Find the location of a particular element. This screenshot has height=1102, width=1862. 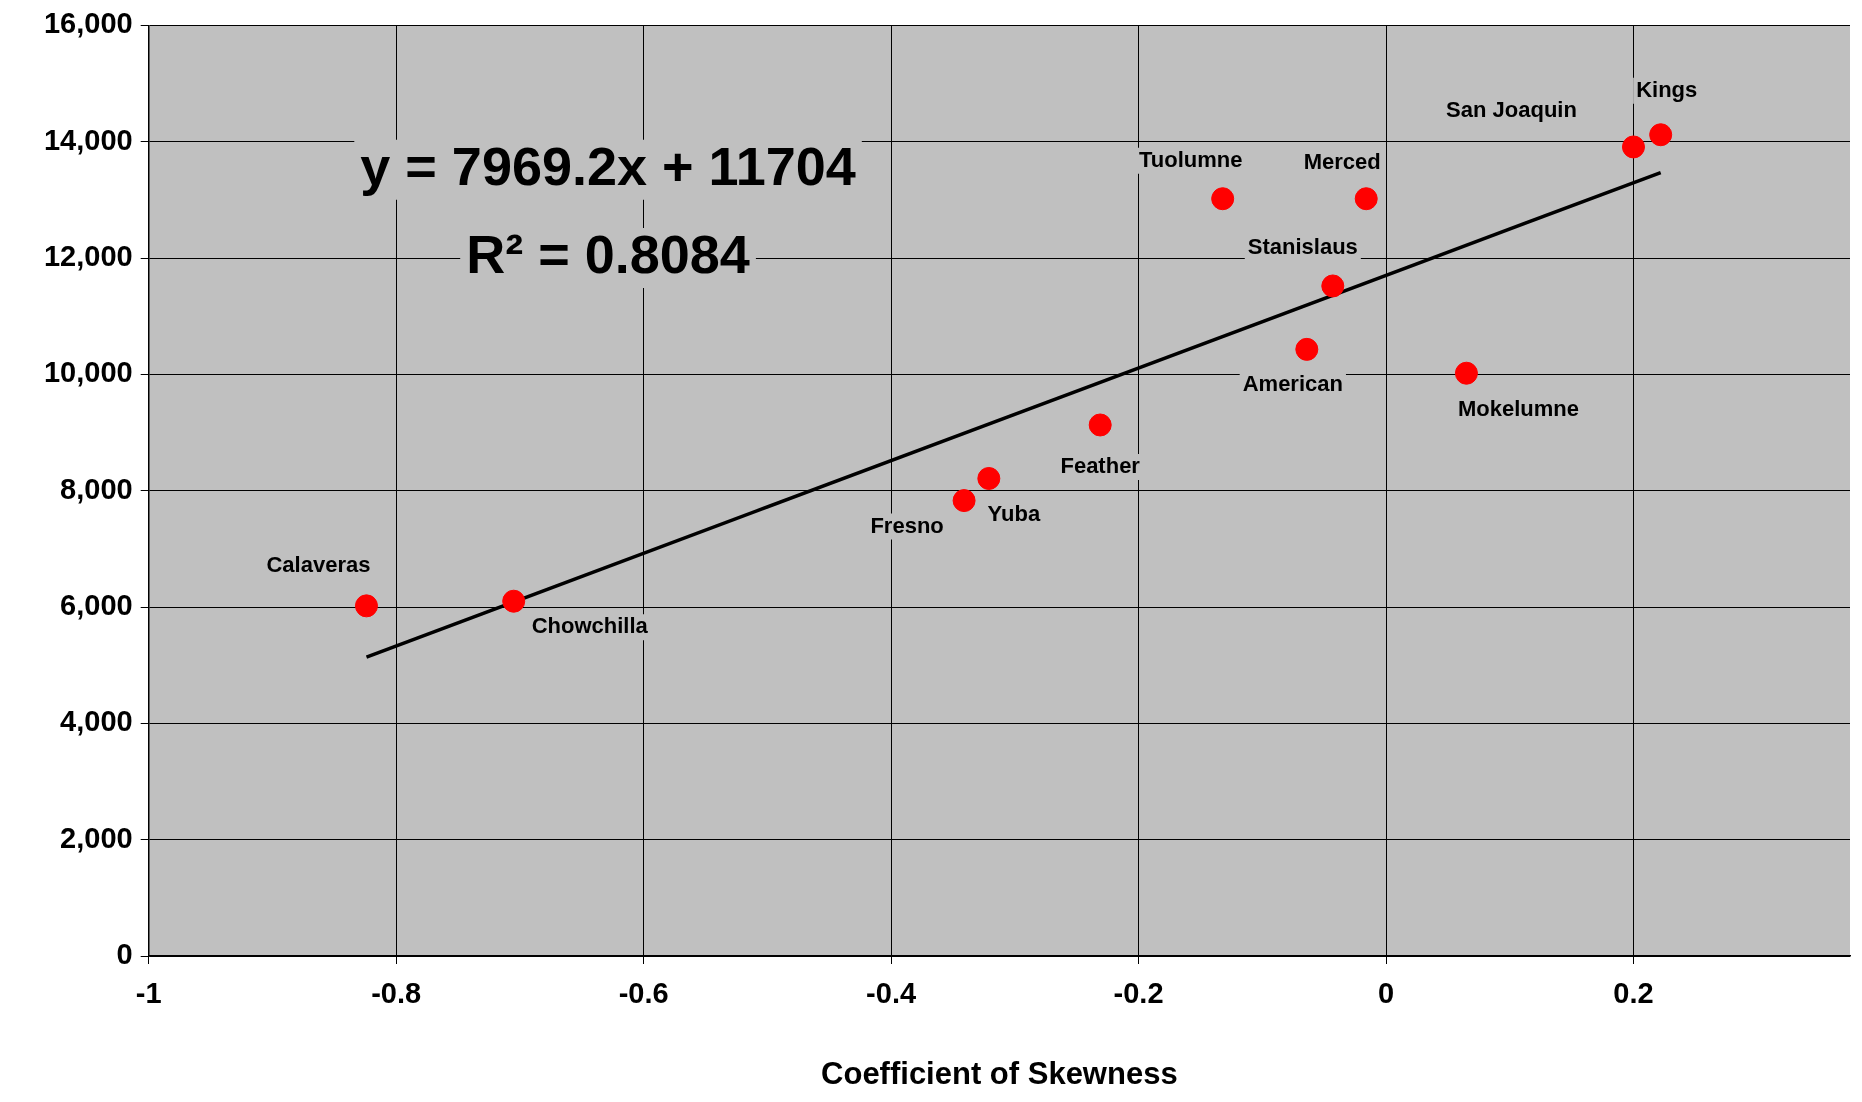

annotation: San Joaquin is located at coordinates (1511, 110).